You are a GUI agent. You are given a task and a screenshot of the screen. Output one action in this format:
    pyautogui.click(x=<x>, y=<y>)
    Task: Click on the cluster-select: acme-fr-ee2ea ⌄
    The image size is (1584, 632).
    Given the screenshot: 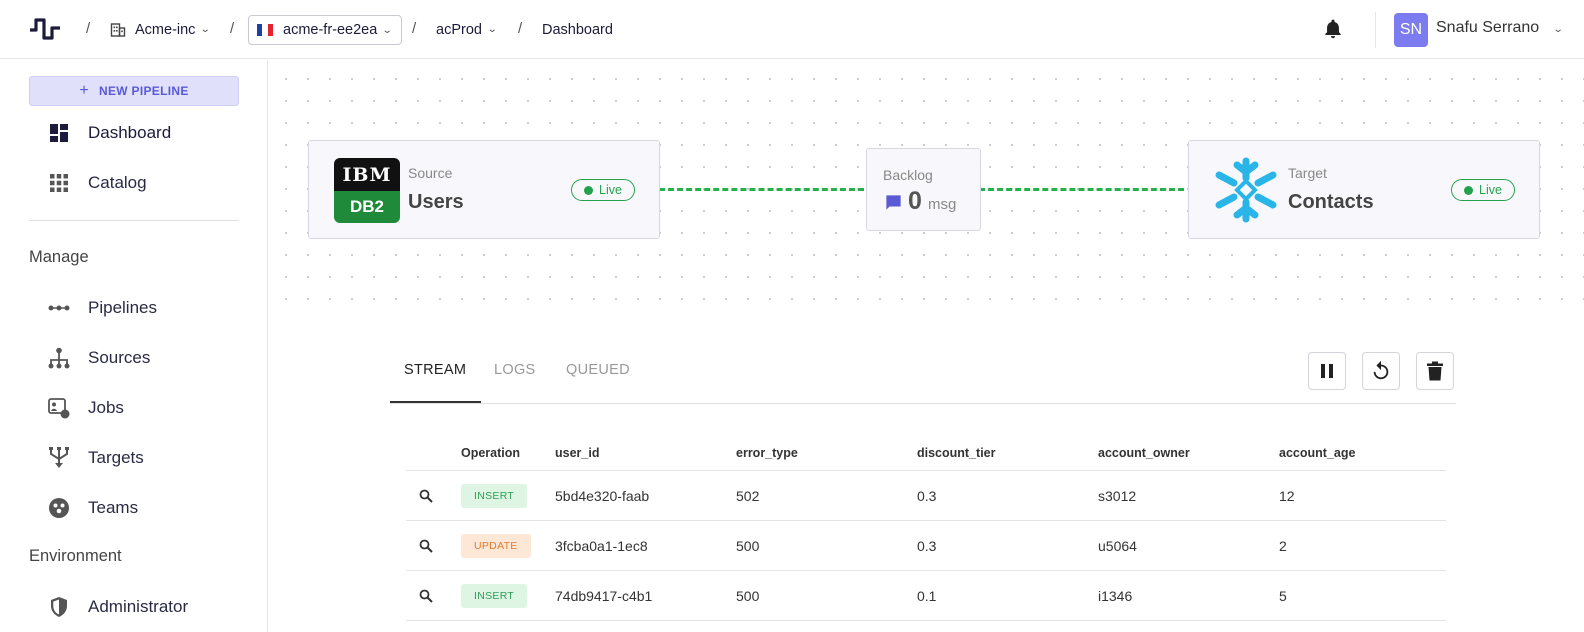 What is the action you would take?
    pyautogui.click(x=325, y=30)
    